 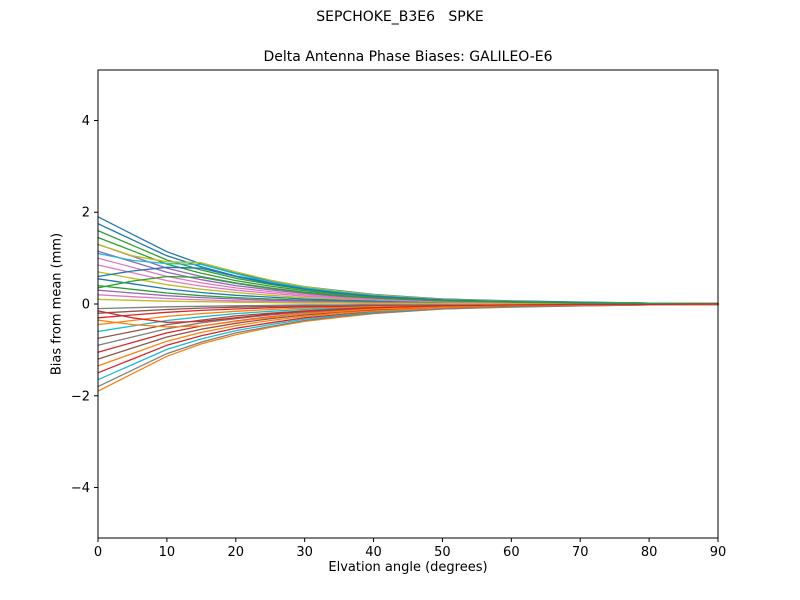 What do you see at coordinates (80, 488) in the screenshot?
I see `y-tick-label: −4` at bounding box center [80, 488].